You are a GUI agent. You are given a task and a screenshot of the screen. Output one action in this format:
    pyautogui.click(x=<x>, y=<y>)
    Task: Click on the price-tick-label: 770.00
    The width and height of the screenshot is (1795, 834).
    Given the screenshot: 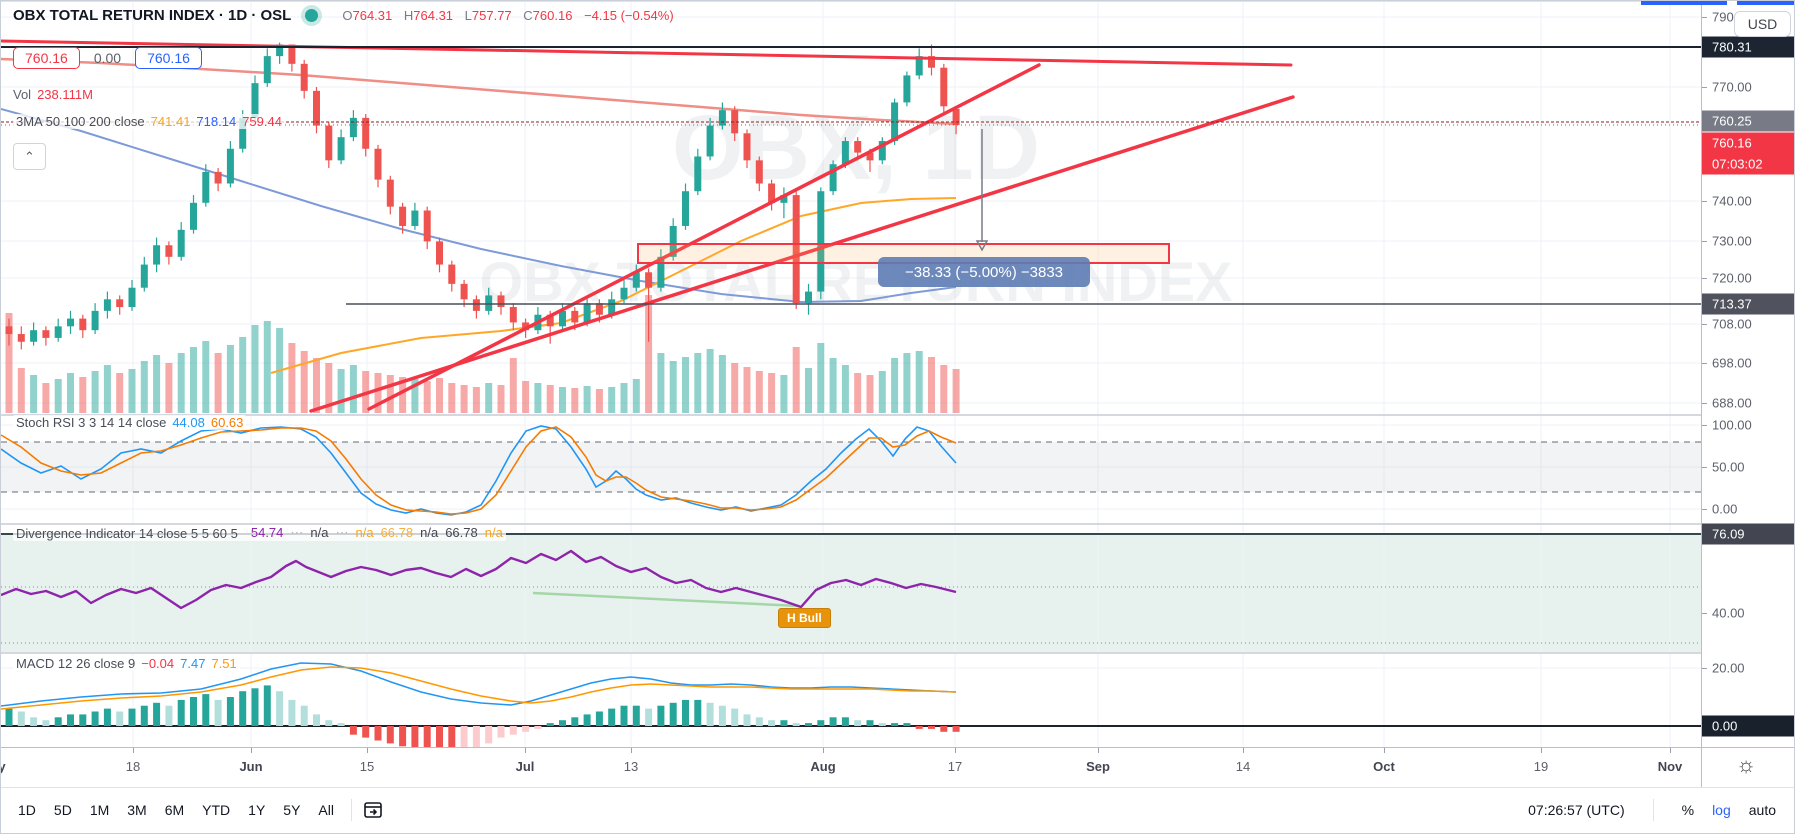 What is the action you would take?
    pyautogui.click(x=1732, y=87)
    